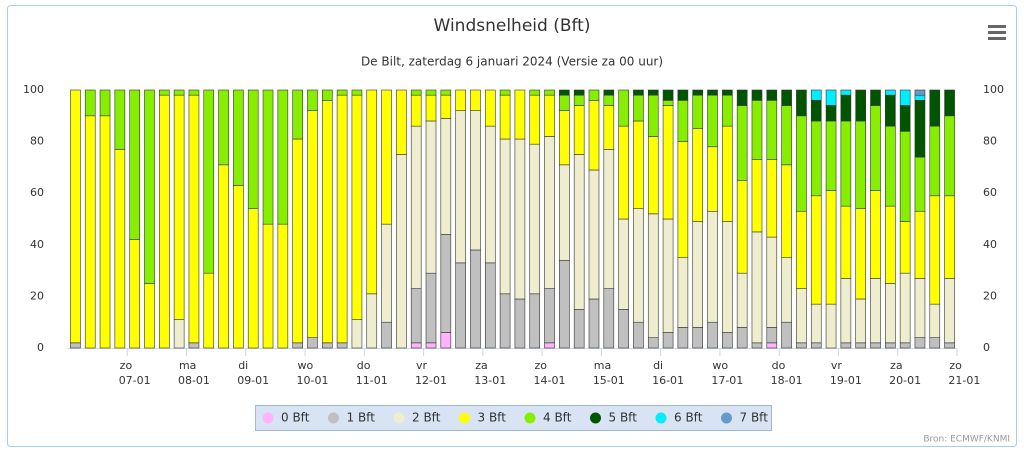  What do you see at coordinates (613, 418) in the screenshot?
I see `legend-item: 5 Bft` at bounding box center [613, 418].